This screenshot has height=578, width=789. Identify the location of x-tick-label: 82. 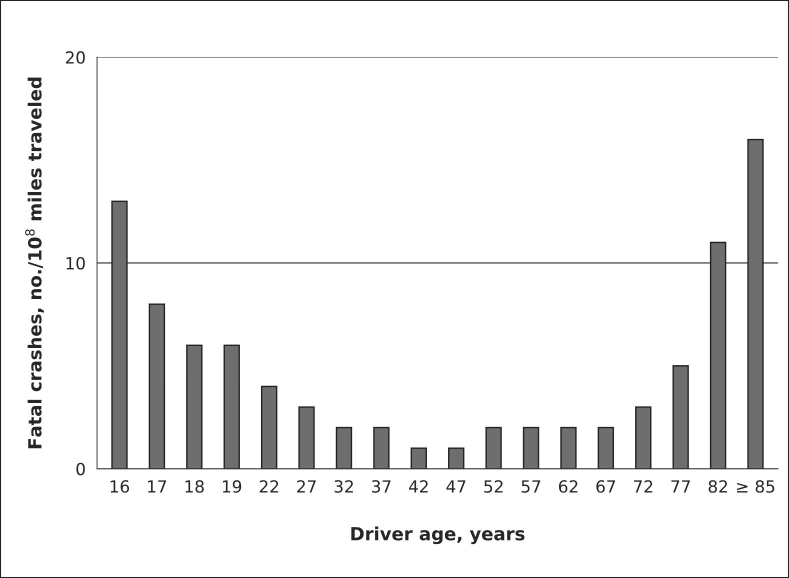
(718, 486).